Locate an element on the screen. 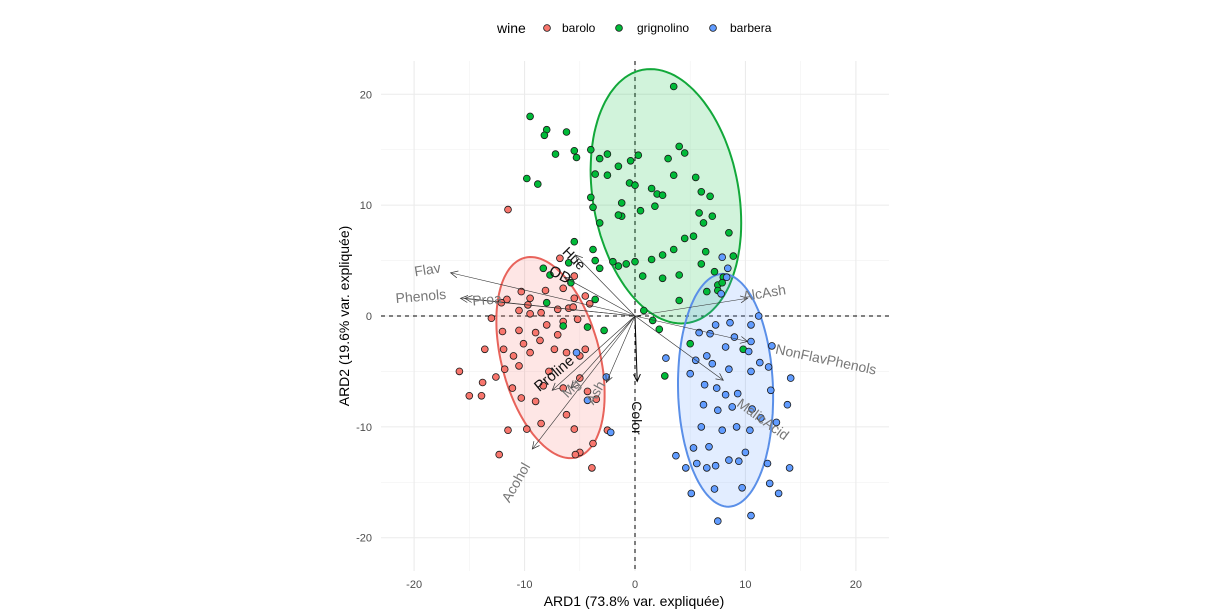 The height and width of the screenshot is (616, 1227). y-tick-label: 20 is located at coordinates (366, 95).